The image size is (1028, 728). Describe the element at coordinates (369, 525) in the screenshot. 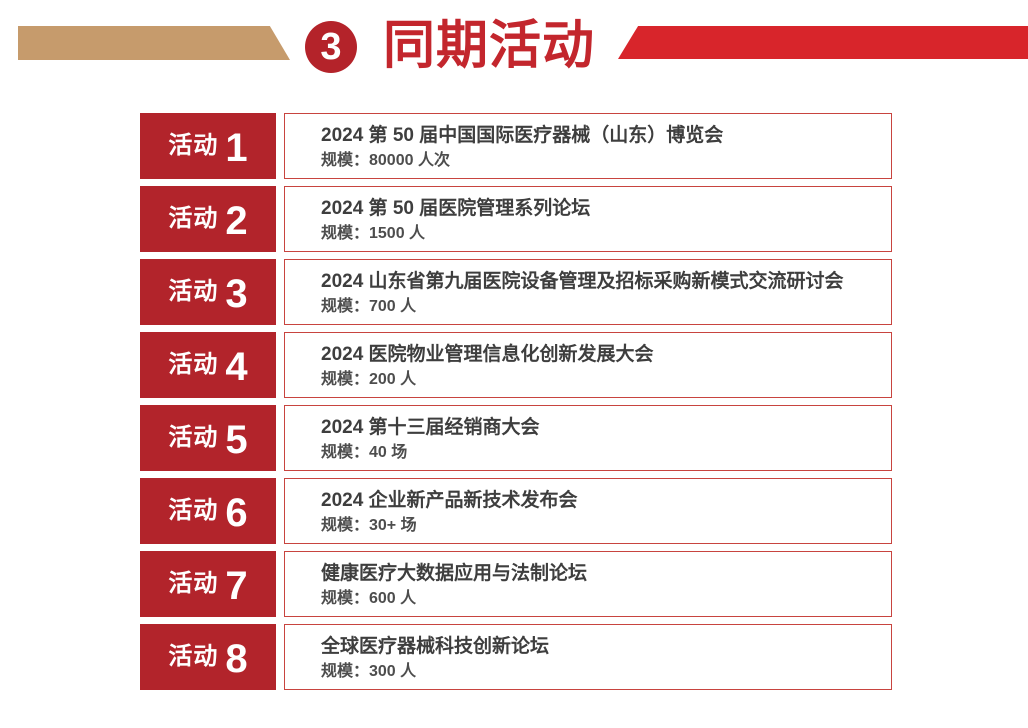

I see `activity-scale: 规模：30+ 场` at that location.